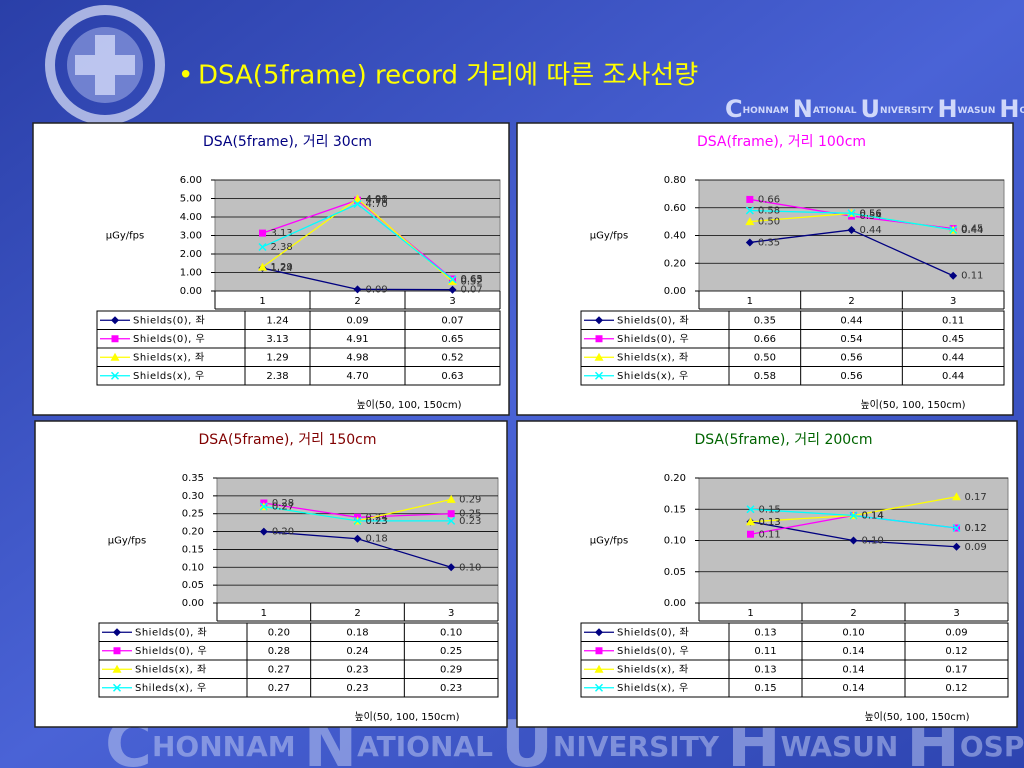 This screenshot has height=768, width=1024. I want to click on data-label: 0.18, so click(377, 539).